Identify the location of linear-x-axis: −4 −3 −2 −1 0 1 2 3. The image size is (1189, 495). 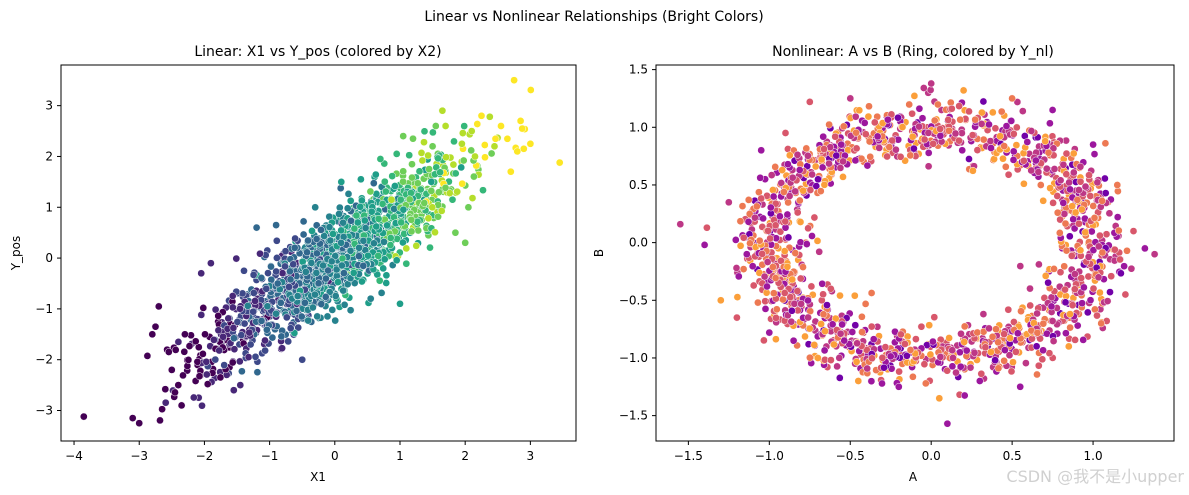
(299, 452).